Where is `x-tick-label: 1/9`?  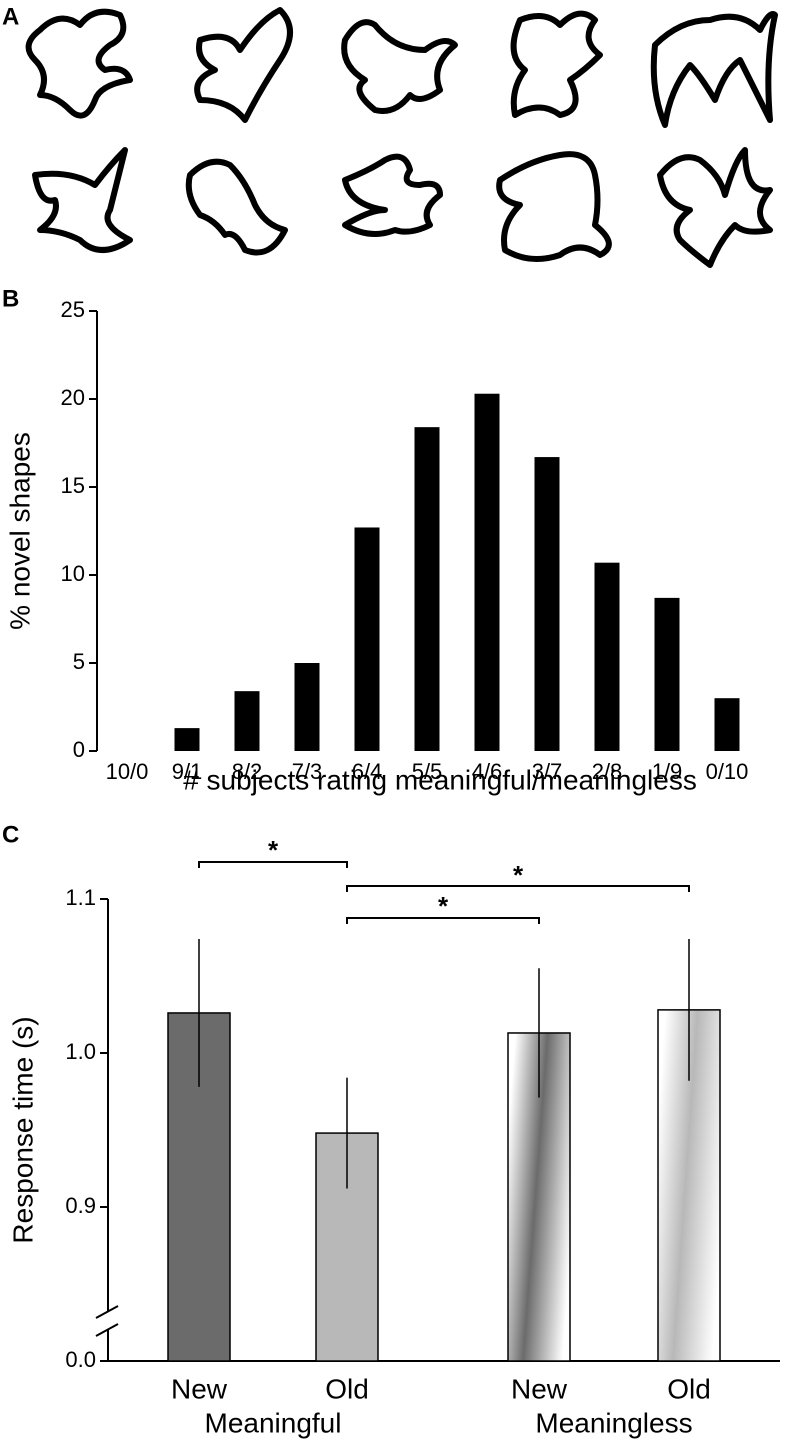
x-tick-label: 1/9 is located at coordinates (667, 771).